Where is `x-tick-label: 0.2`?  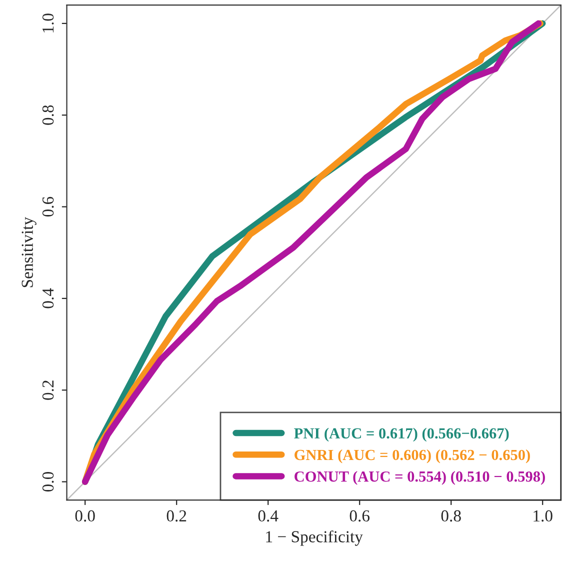
x-tick-label: 0.2 is located at coordinates (176, 516).